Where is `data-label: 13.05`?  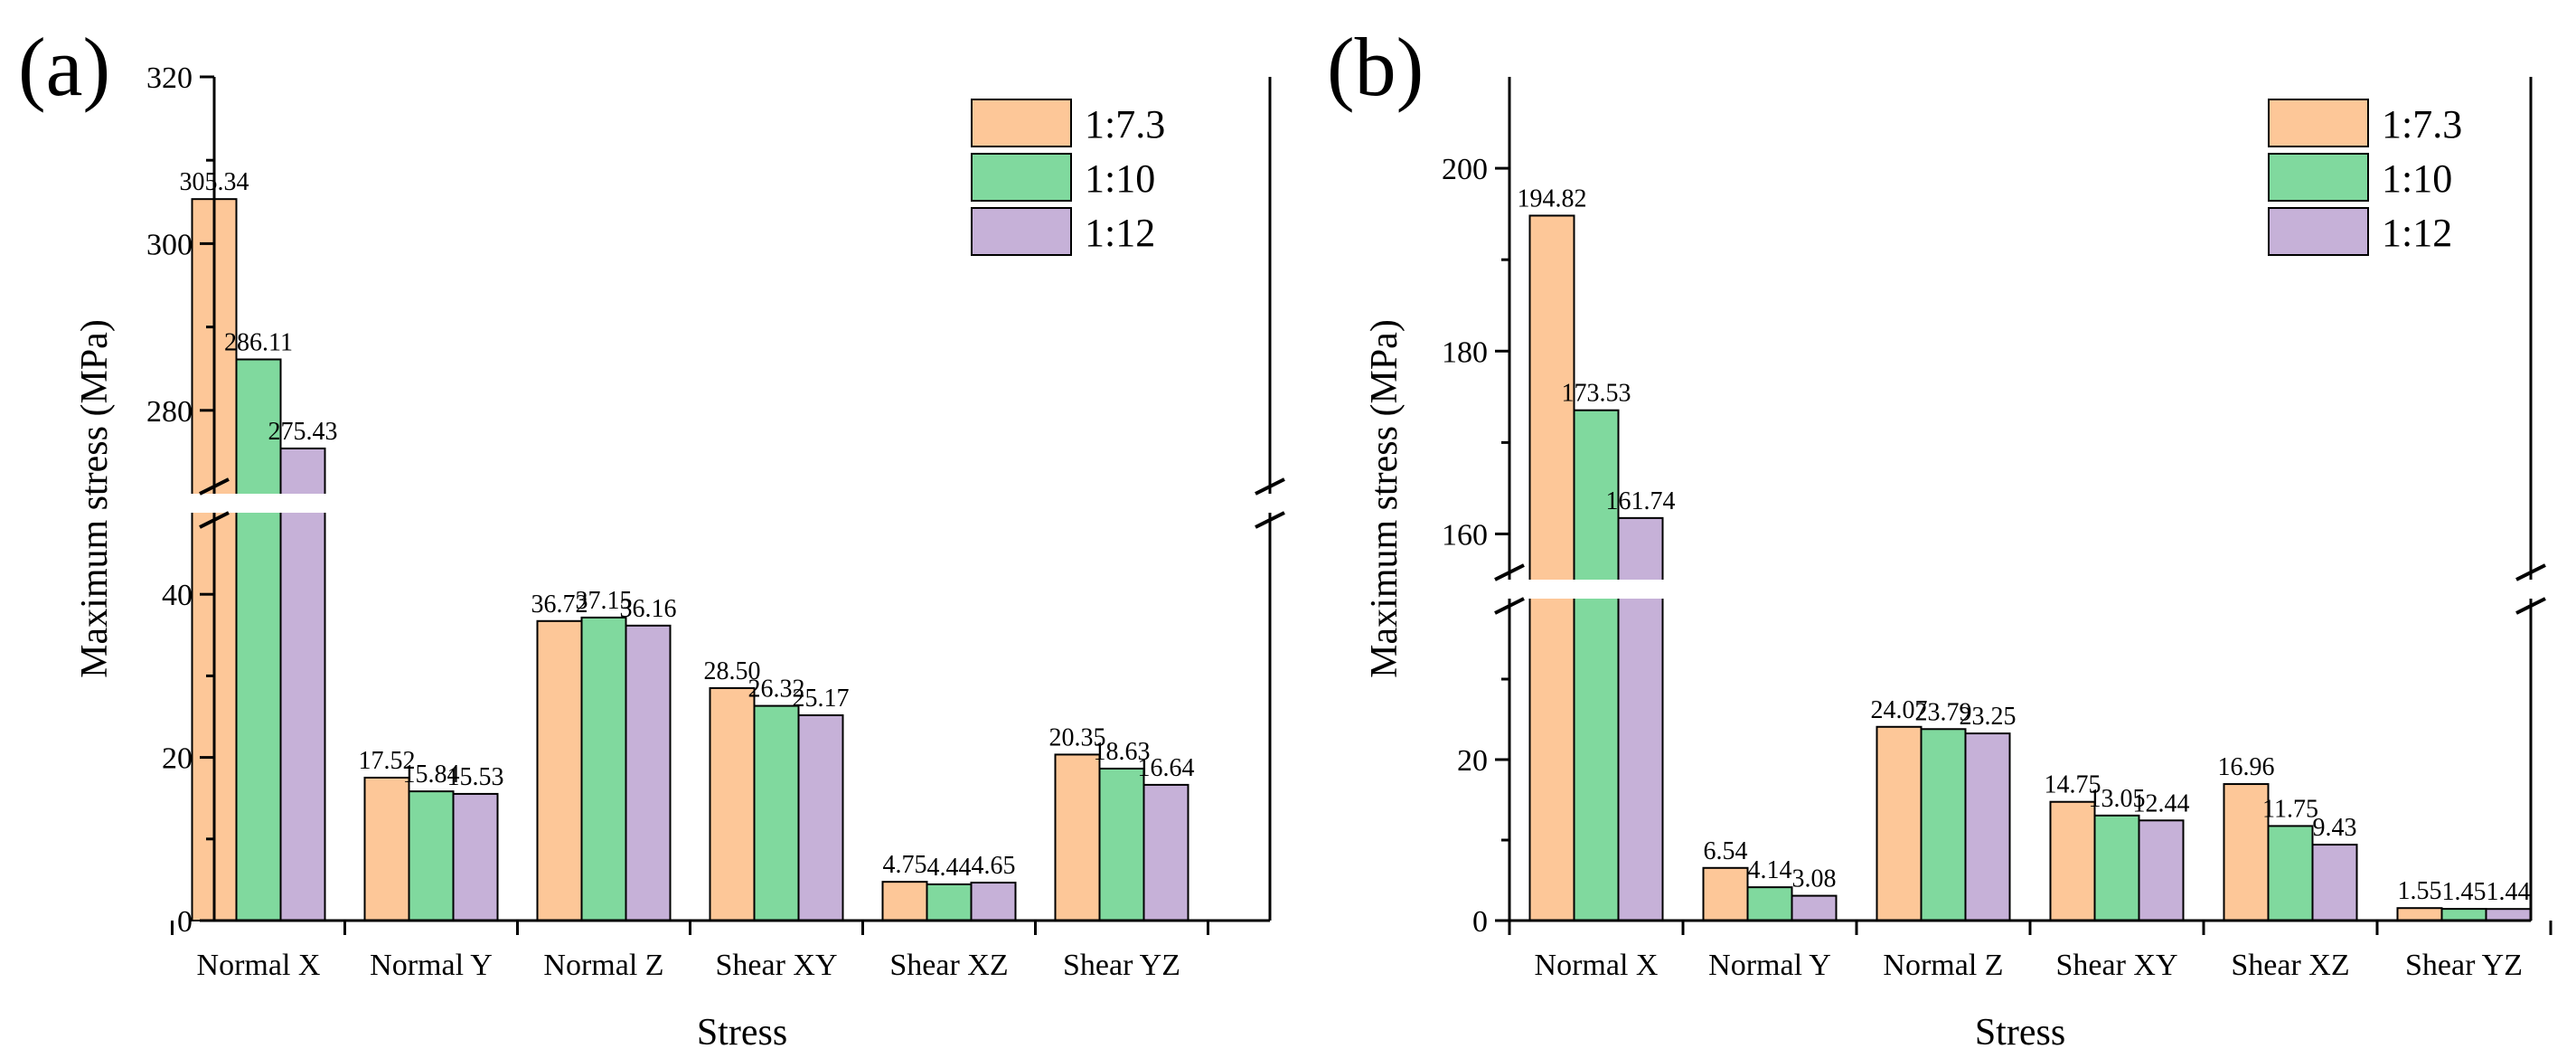
data-label: 13.05 is located at coordinates (2117, 799).